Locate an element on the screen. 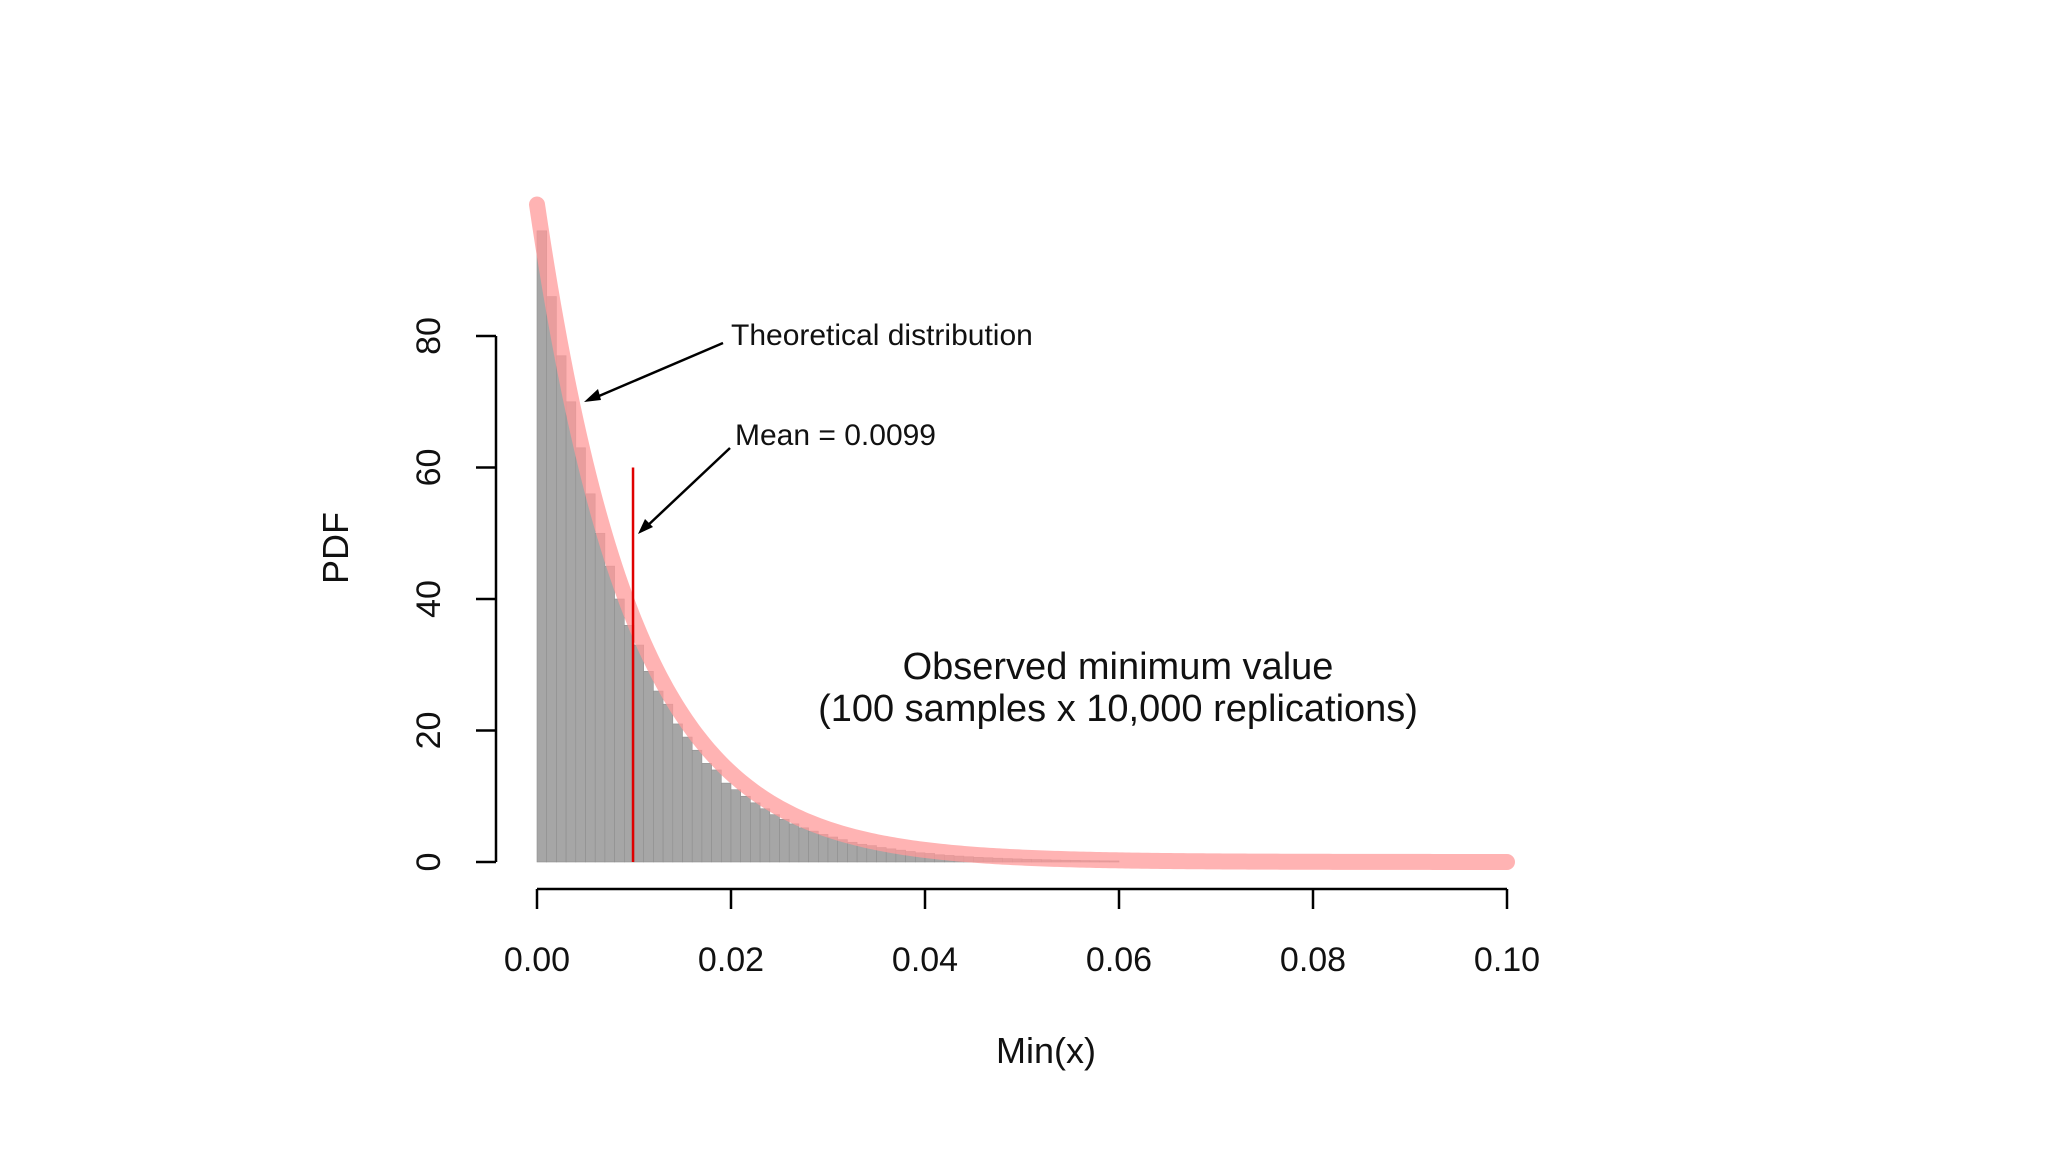  y-tick-label: 20 is located at coordinates (429, 731).